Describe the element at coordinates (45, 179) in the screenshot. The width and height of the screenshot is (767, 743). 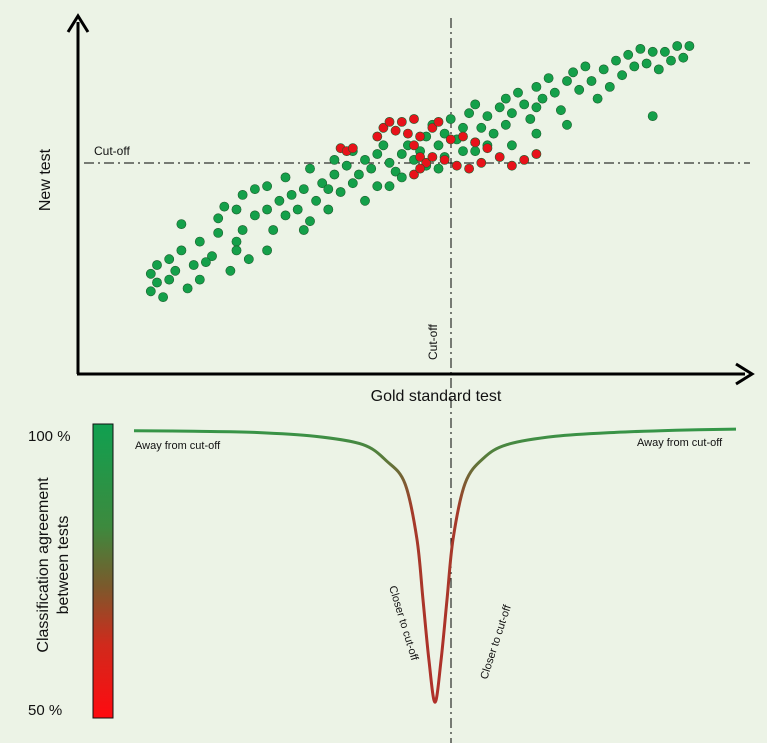
I see `y-axis-label: New test` at that location.